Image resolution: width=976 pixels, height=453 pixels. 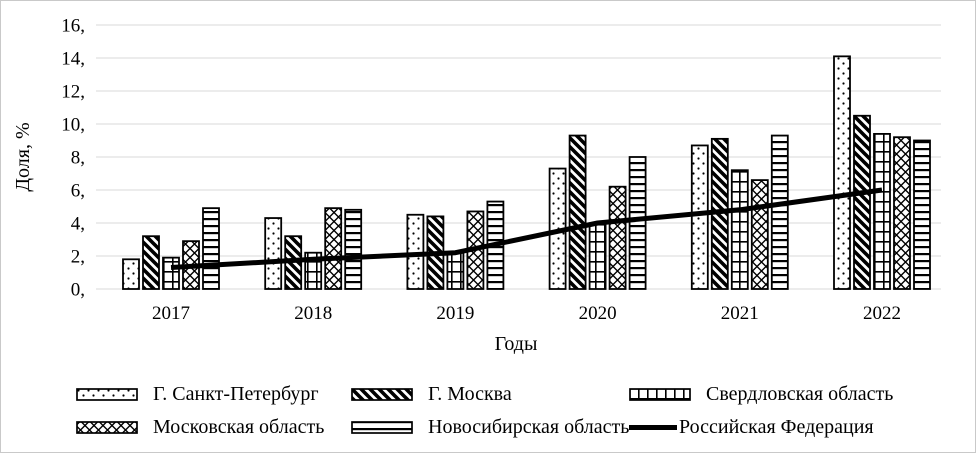 What do you see at coordinates (660, 394) in the screenshot?
I see `legend-swatch-grid` at bounding box center [660, 394].